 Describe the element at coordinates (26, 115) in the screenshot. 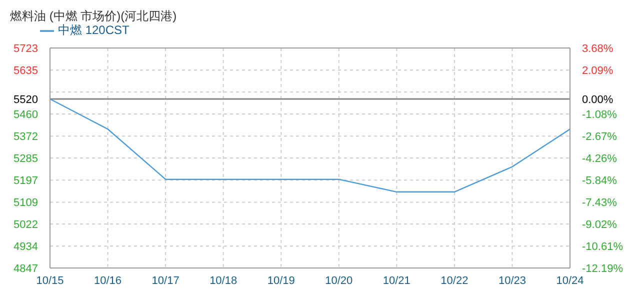

I see `y-tick-label: 5460` at that location.